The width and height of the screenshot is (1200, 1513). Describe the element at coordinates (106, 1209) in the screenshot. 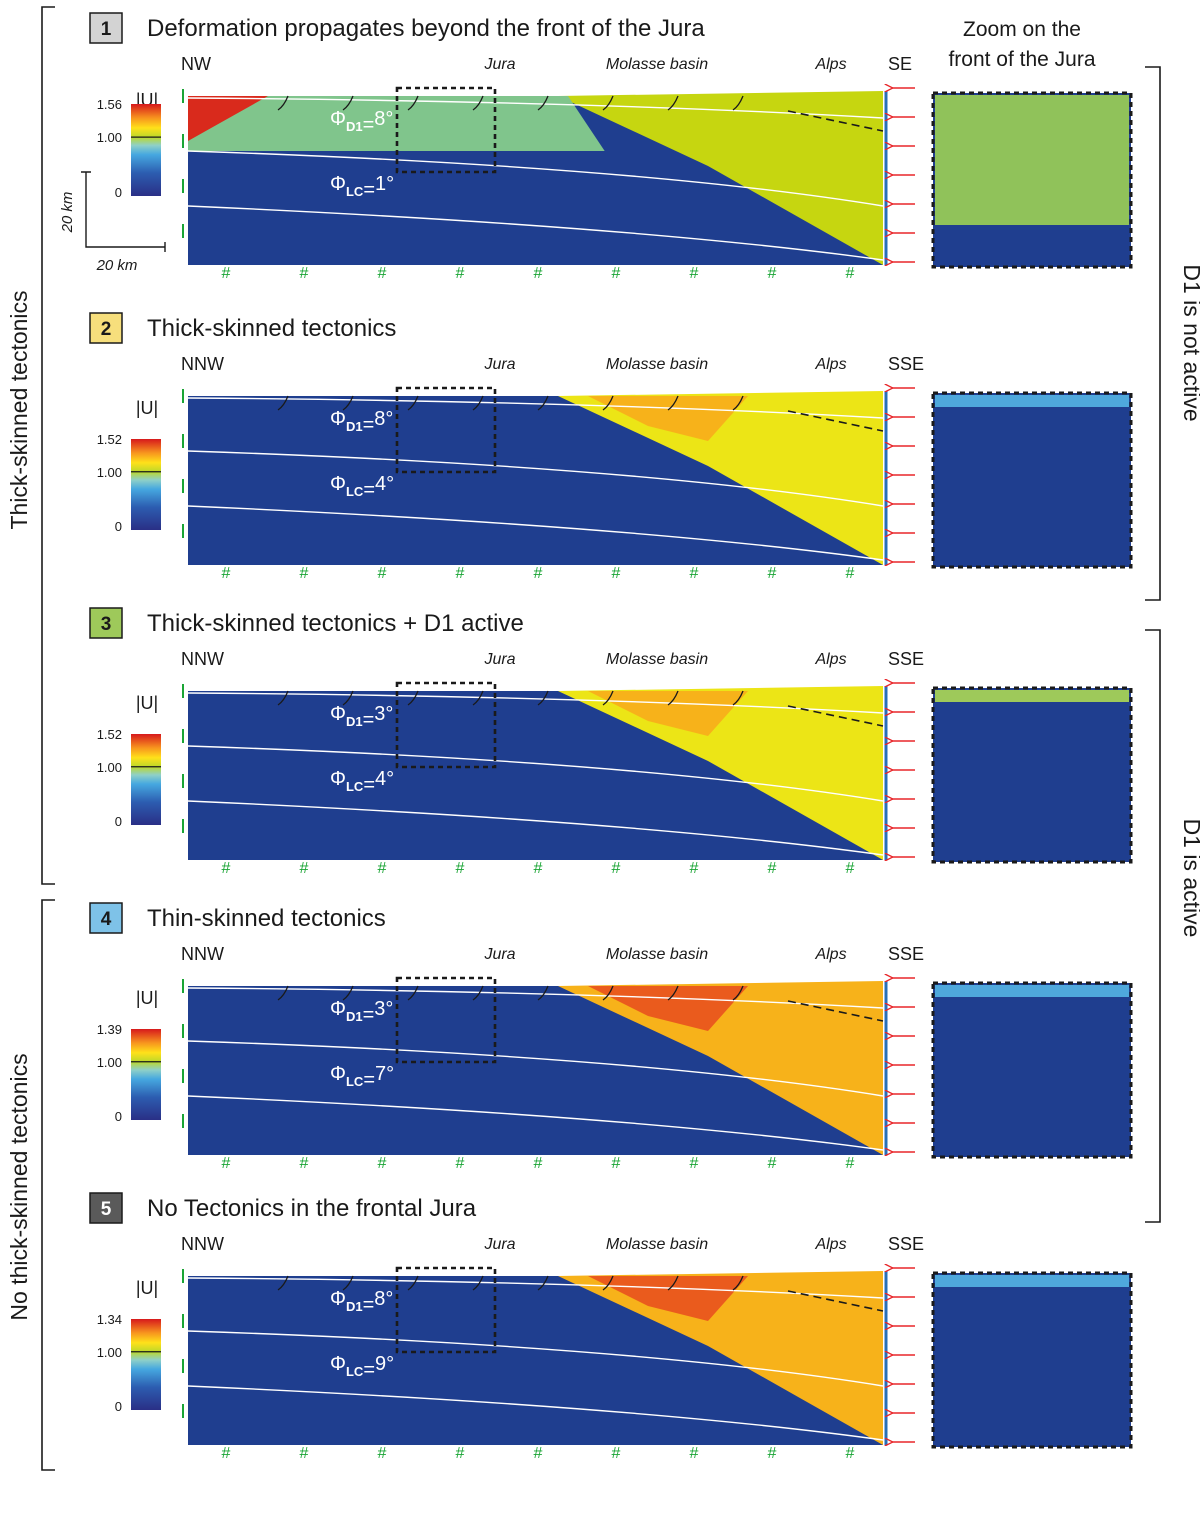

I see `panel-number: 5` at that location.